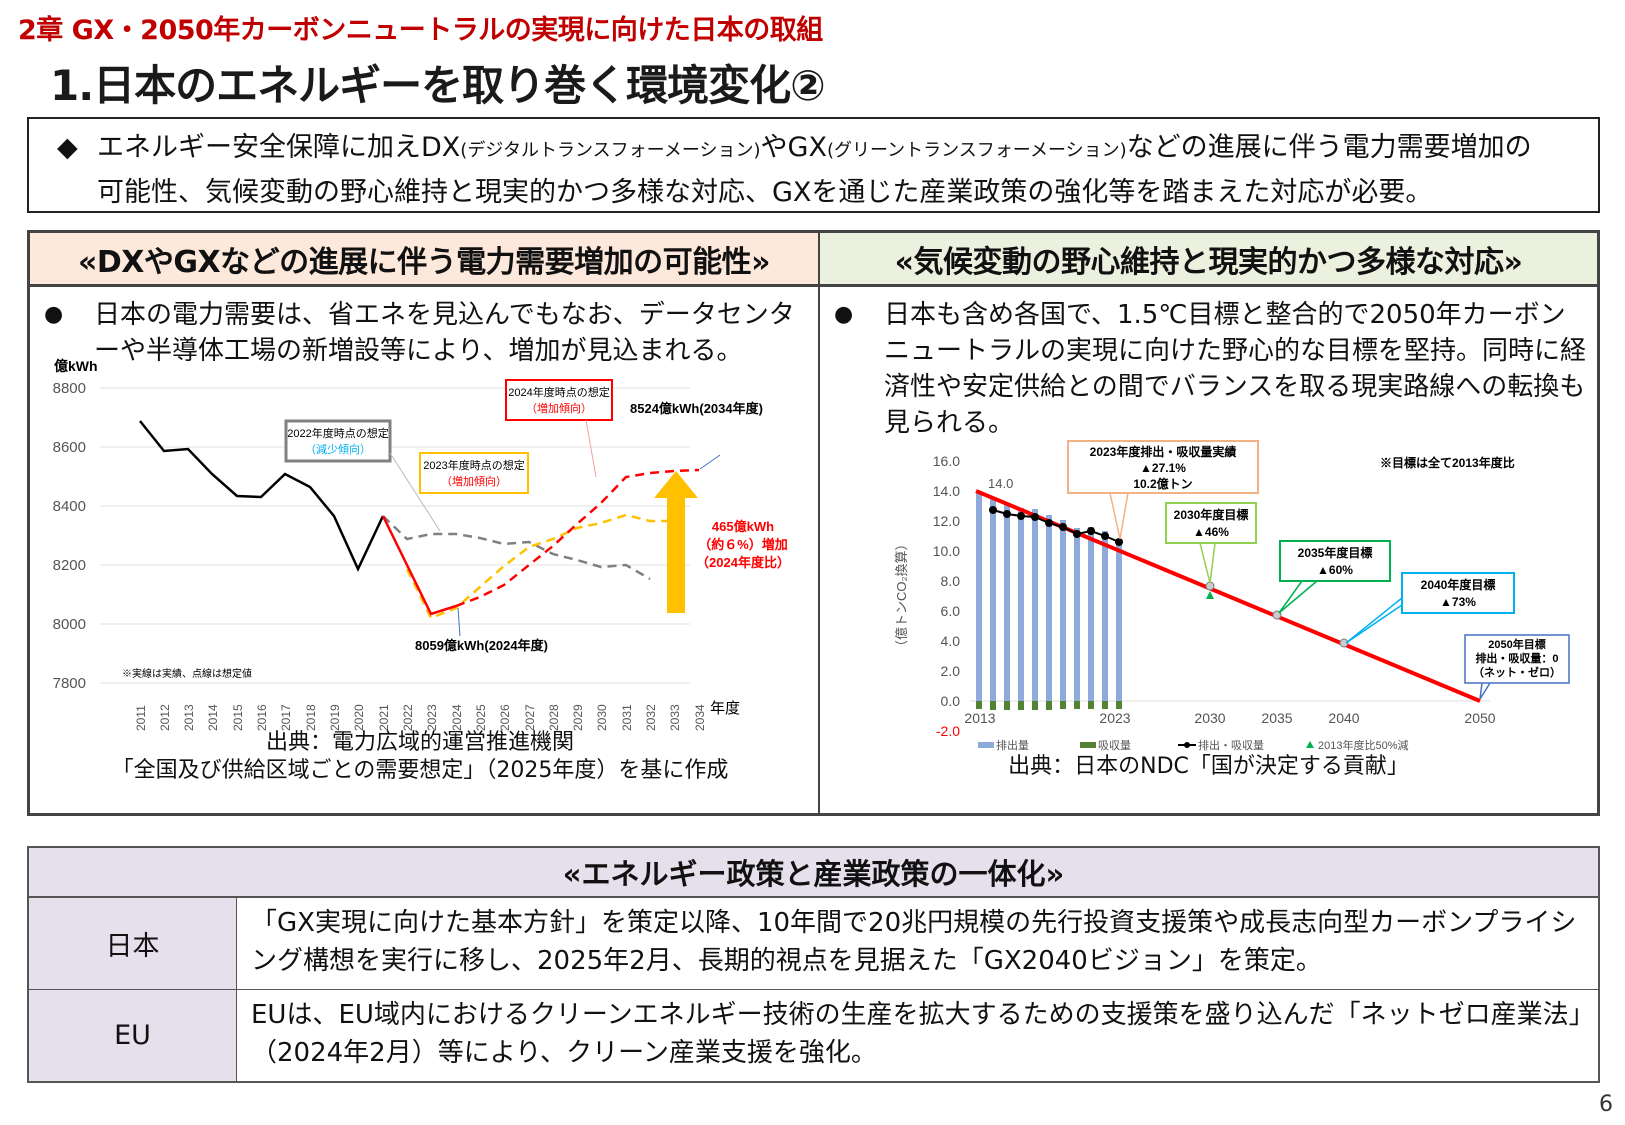 The height and width of the screenshot is (1125, 1625). What do you see at coordinates (1458, 602) in the screenshot?
I see `svg-text: ▲73%` at bounding box center [1458, 602].